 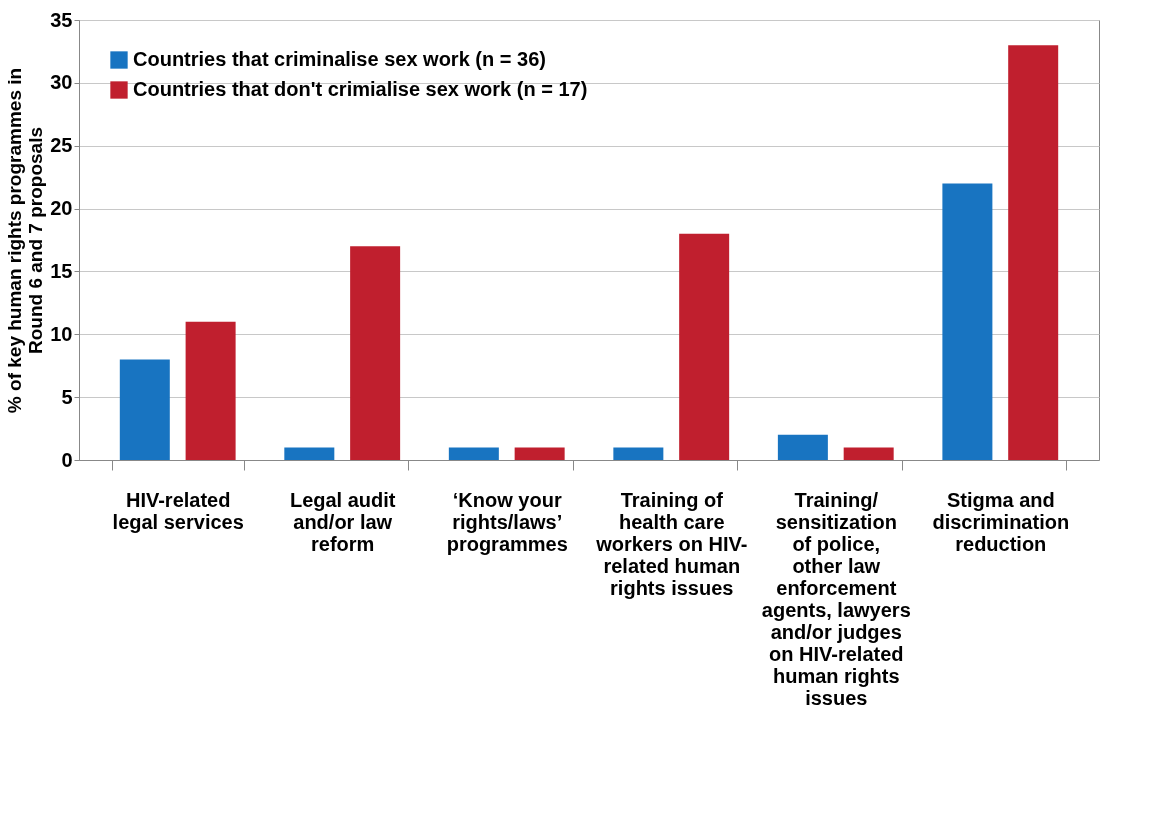 What do you see at coordinates (836, 598) in the screenshot?
I see `category-label: Training/ sensitization of police, other law enforcement agents, lawyers and/or judges on HIV-related human rights issues` at bounding box center [836, 598].